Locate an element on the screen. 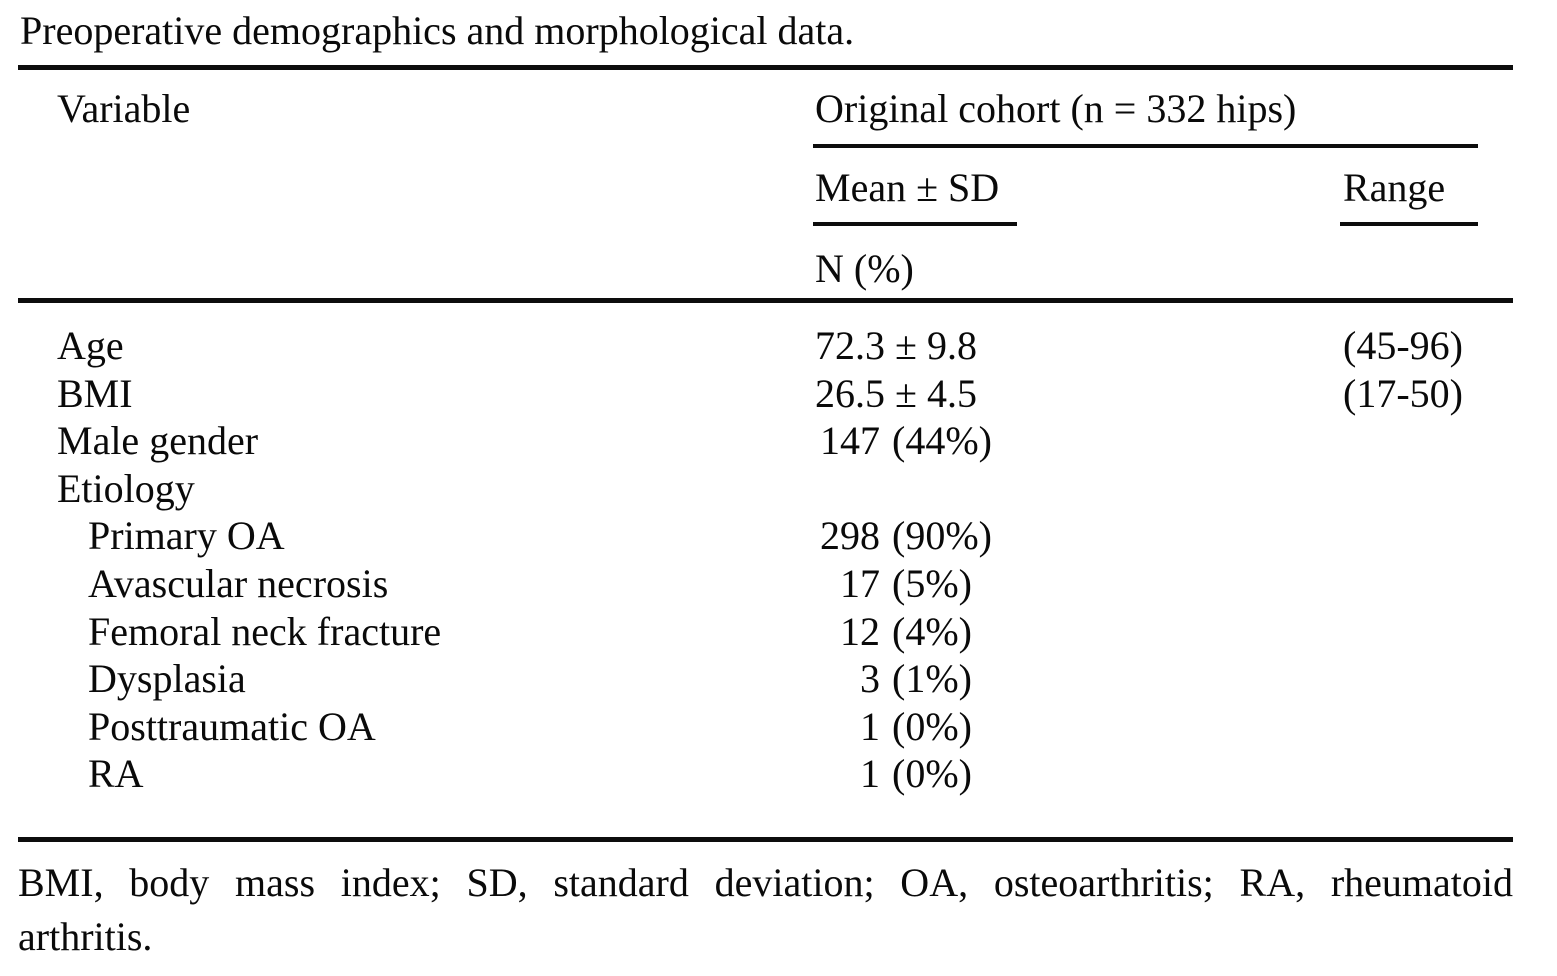  row-value-cell: 298 (90%) is located at coordinates (903, 536).